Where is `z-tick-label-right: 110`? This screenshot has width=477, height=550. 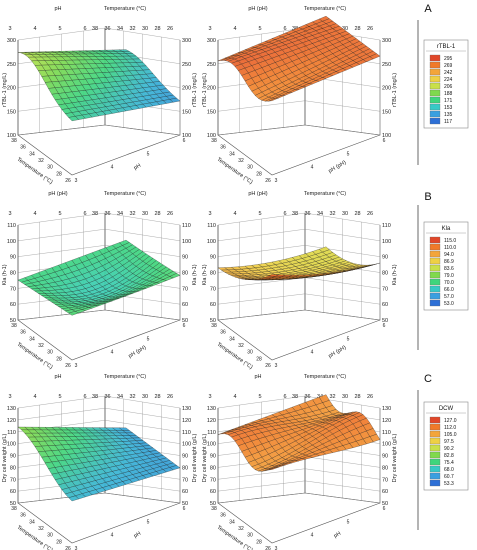 z-tick-label-right: 110 is located at coordinates (186, 226).